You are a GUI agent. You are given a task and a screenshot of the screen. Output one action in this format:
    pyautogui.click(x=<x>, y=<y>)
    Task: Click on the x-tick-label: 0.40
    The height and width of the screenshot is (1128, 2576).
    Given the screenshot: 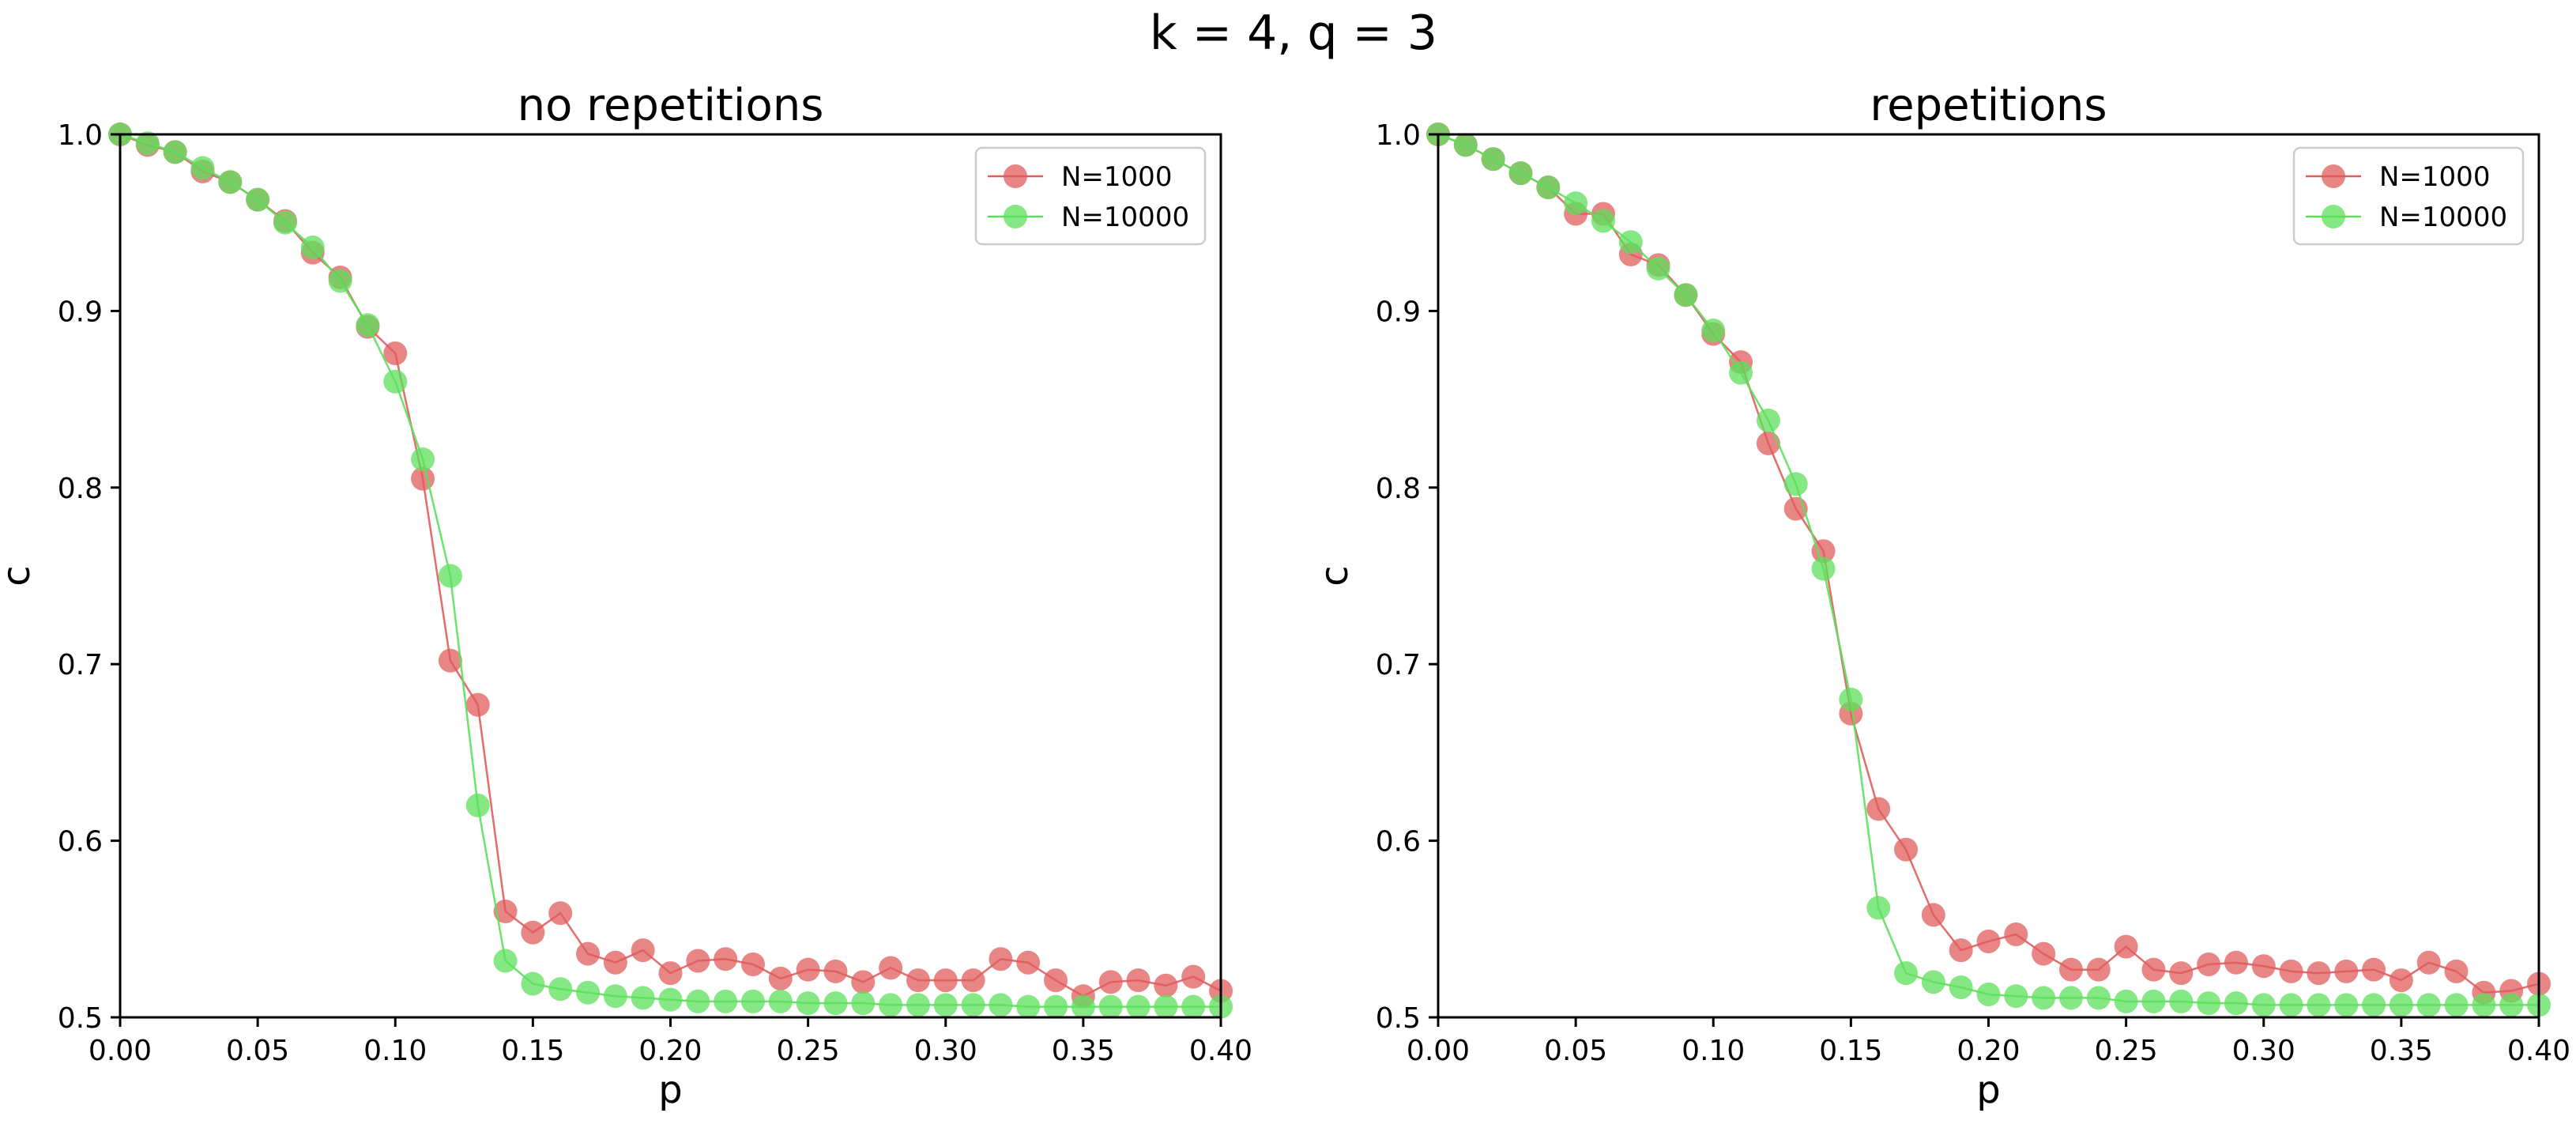 What is the action you would take?
    pyautogui.click(x=2538, y=1051)
    